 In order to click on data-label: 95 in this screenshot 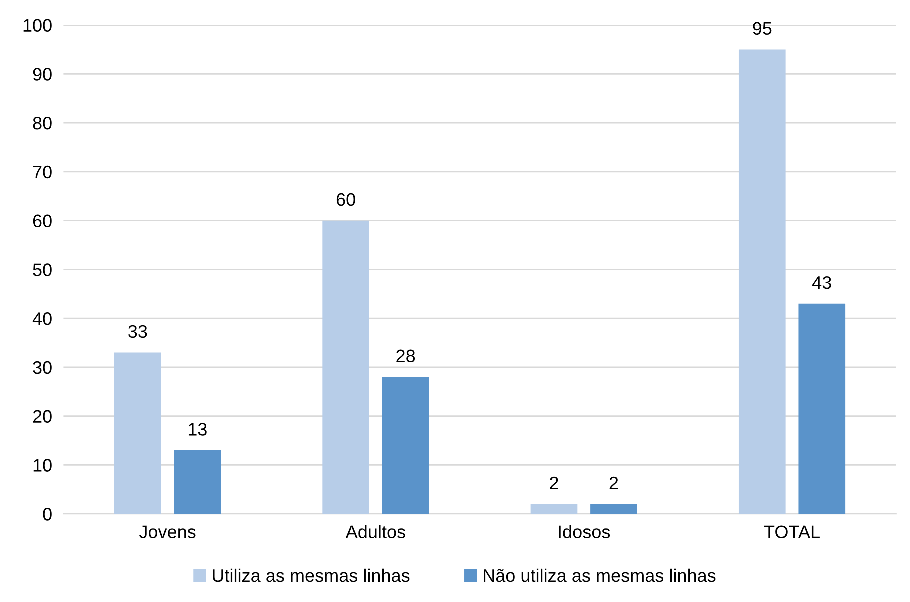, I will do `click(762, 29)`.